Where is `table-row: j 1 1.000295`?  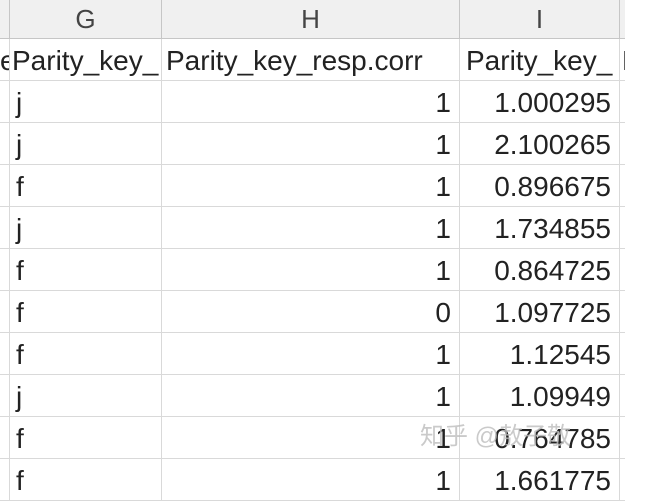
table-row: j 1 1.000295 is located at coordinates (312, 102).